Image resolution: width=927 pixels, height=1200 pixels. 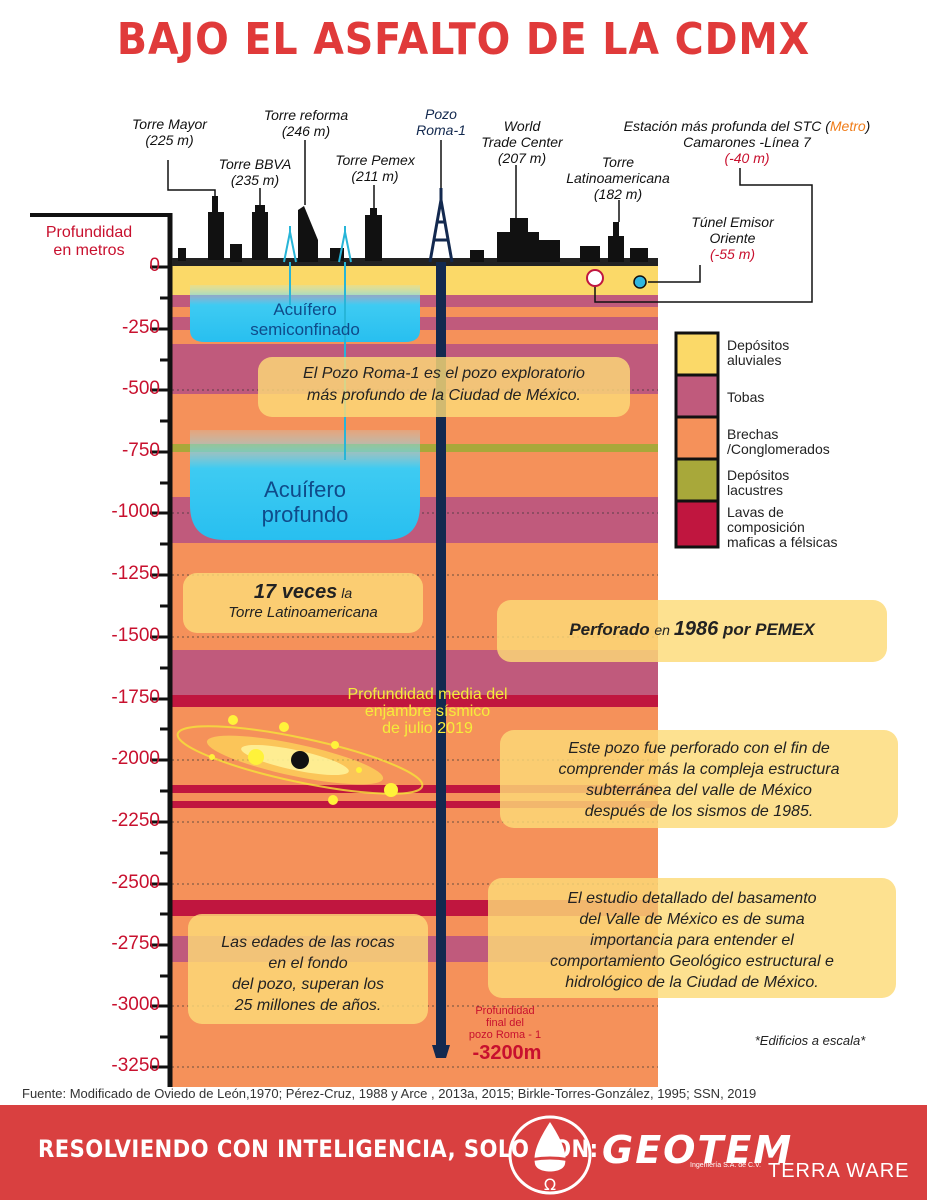 I want to click on axis-ticks, so click(x=160, y=667).